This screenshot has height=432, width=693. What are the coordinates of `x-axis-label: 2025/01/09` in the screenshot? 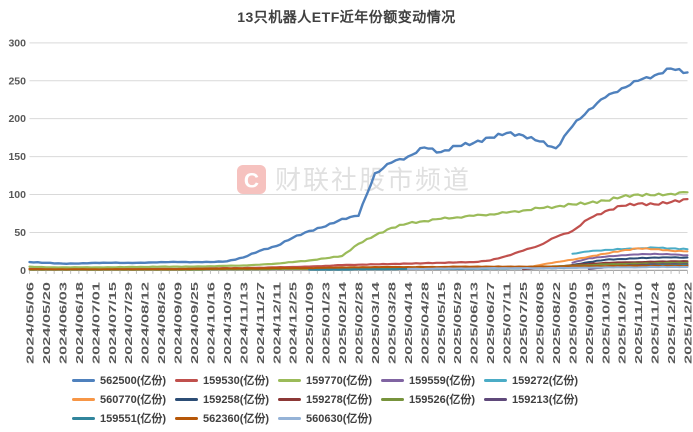 It's located at (310, 323).